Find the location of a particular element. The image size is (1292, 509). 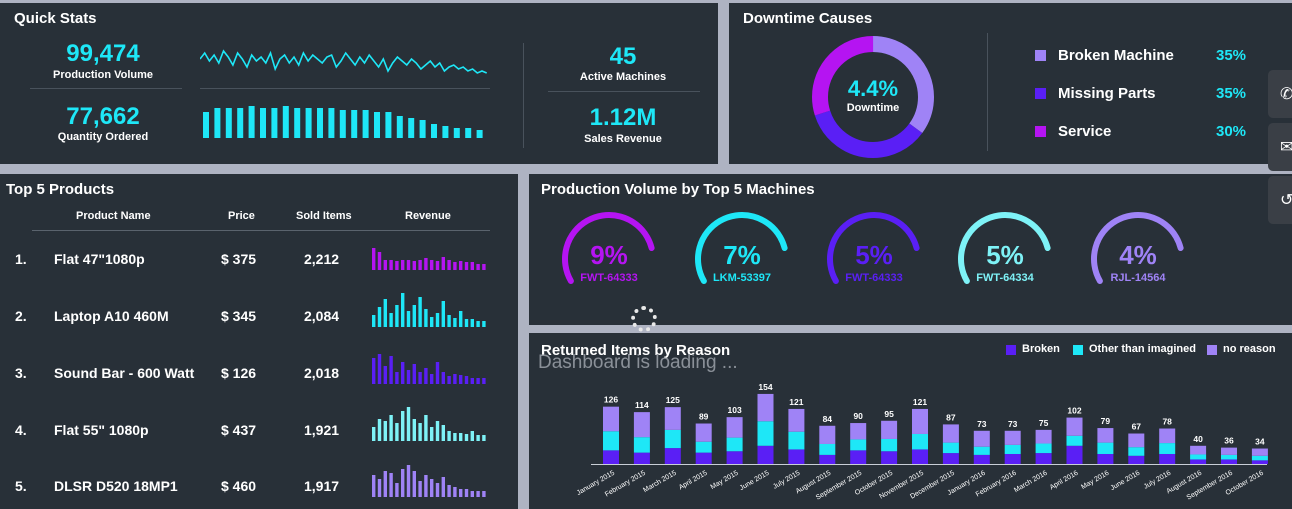

bar-total-label: 121 is located at coordinates (796, 402).